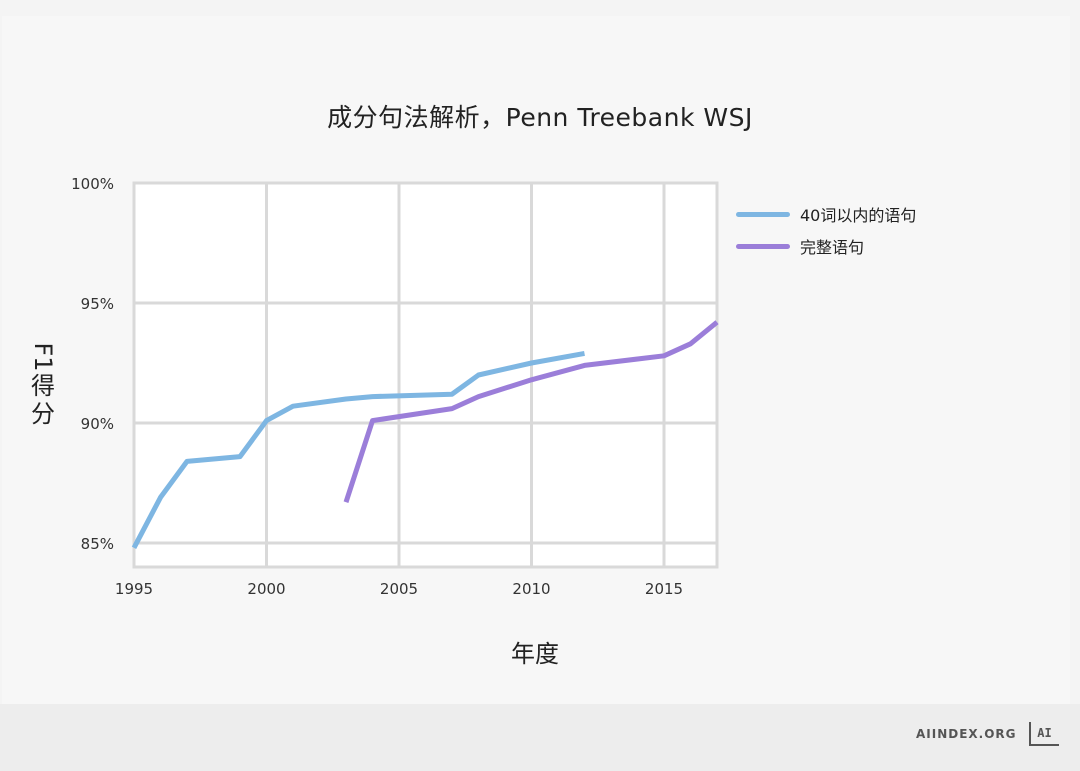 This screenshot has width=1080, height=771. Describe the element at coordinates (399, 589) in the screenshot. I see `x-tick-label: 2005` at that location.